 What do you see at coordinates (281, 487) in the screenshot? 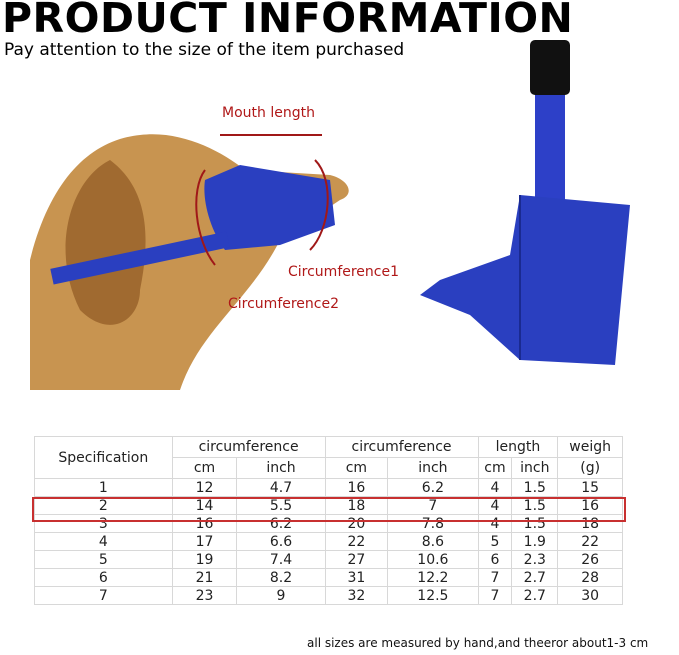
I see `table-cell: 4.7` at bounding box center [281, 487].